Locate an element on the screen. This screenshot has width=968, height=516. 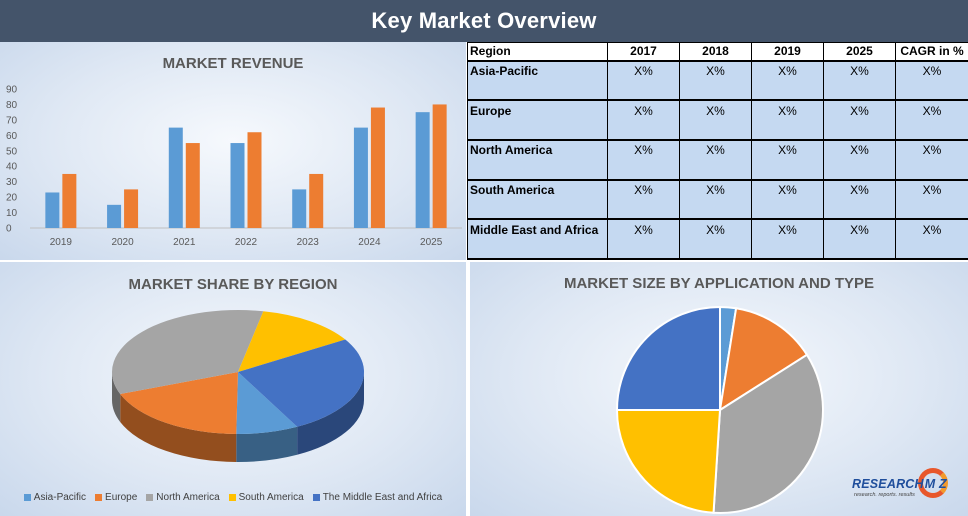
legend-item: North America is located at coordinates (183, 497).